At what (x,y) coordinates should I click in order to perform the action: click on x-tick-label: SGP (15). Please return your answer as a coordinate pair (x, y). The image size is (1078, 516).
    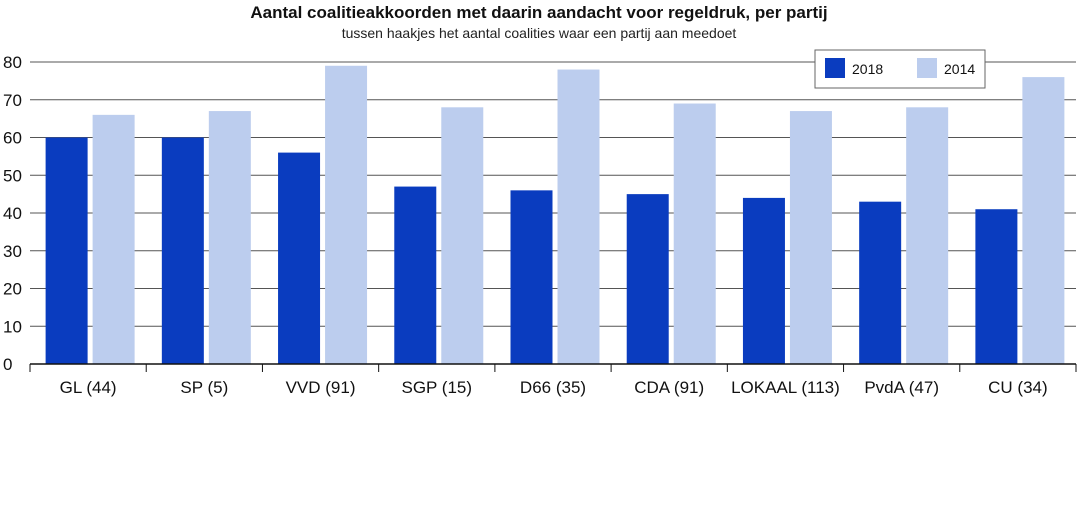
    Looking at the image, I should click on (436, 387).